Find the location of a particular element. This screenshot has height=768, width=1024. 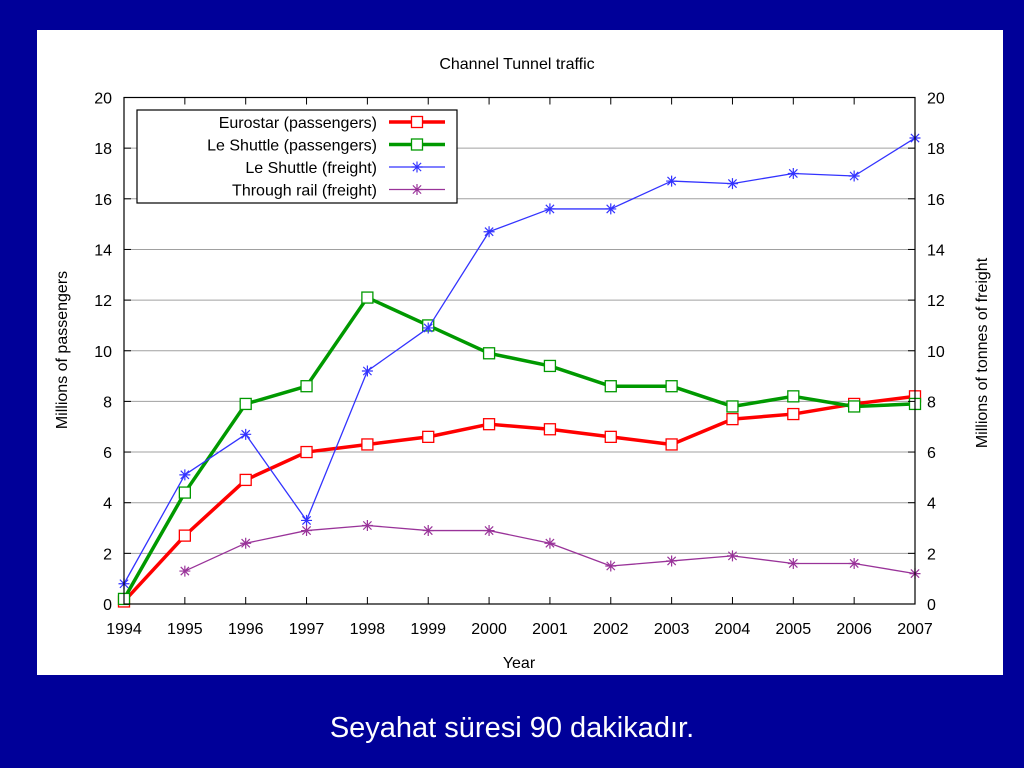

series-line is located at coordinates (550, 549).